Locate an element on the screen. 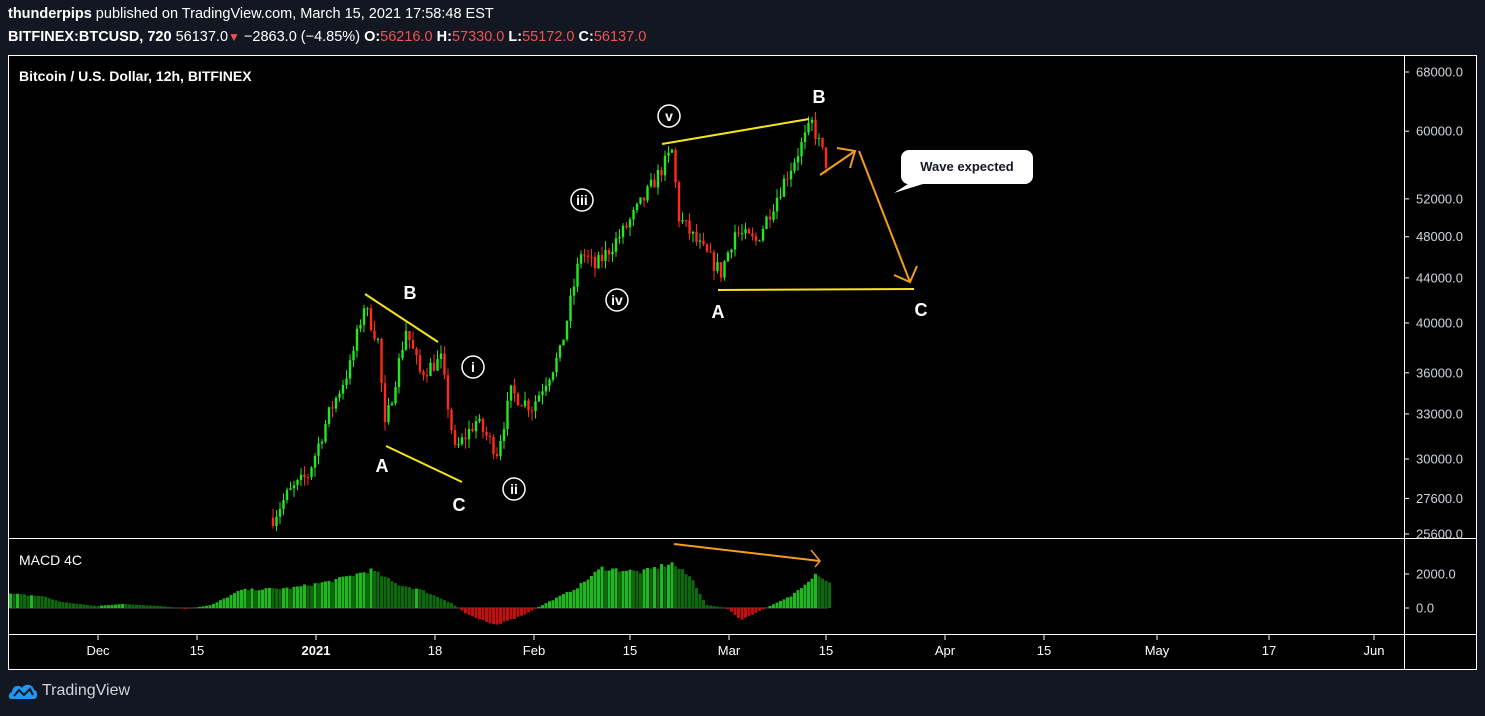  time-tick-label: 2021 is located at coordinates (316, 650).